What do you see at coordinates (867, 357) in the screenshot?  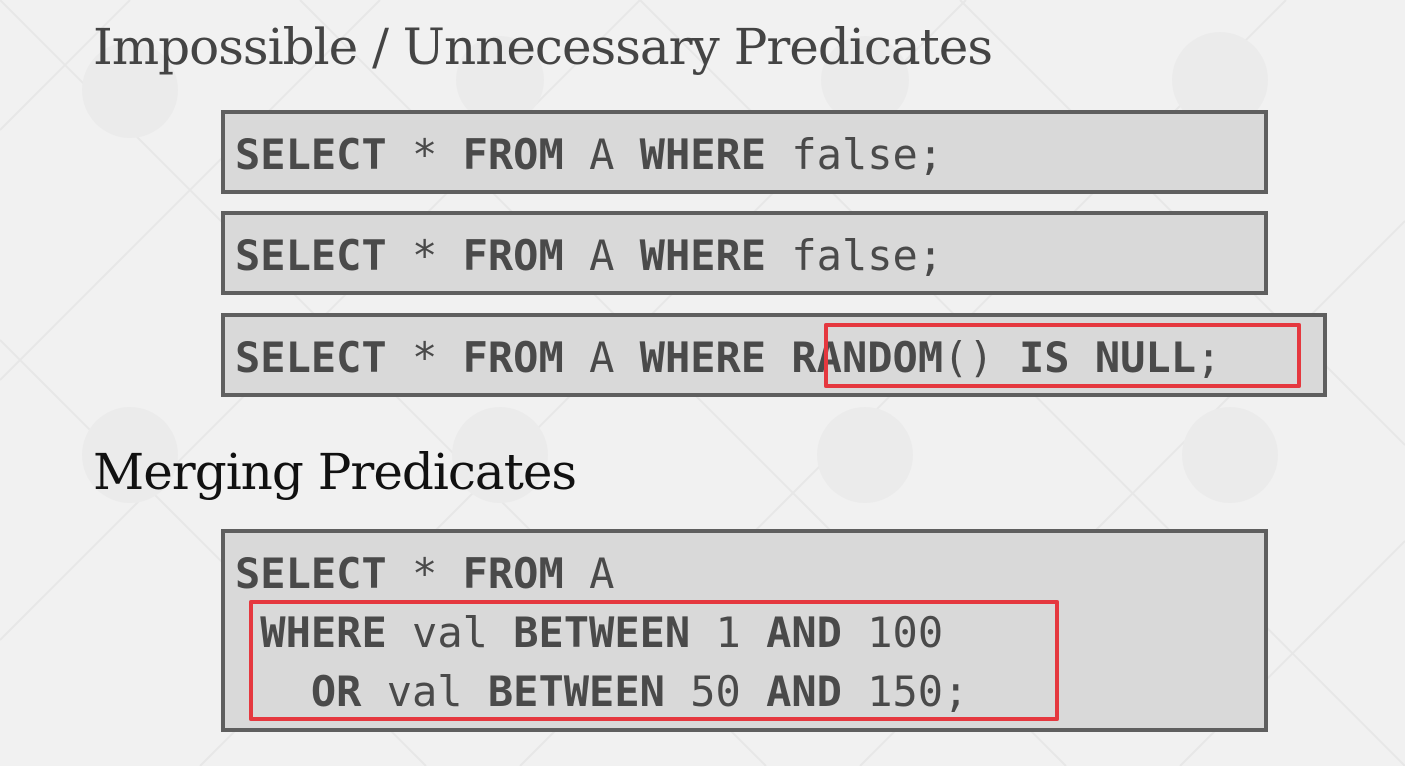 I see `function-random: RANDOM` at bounding box center [867, 357].